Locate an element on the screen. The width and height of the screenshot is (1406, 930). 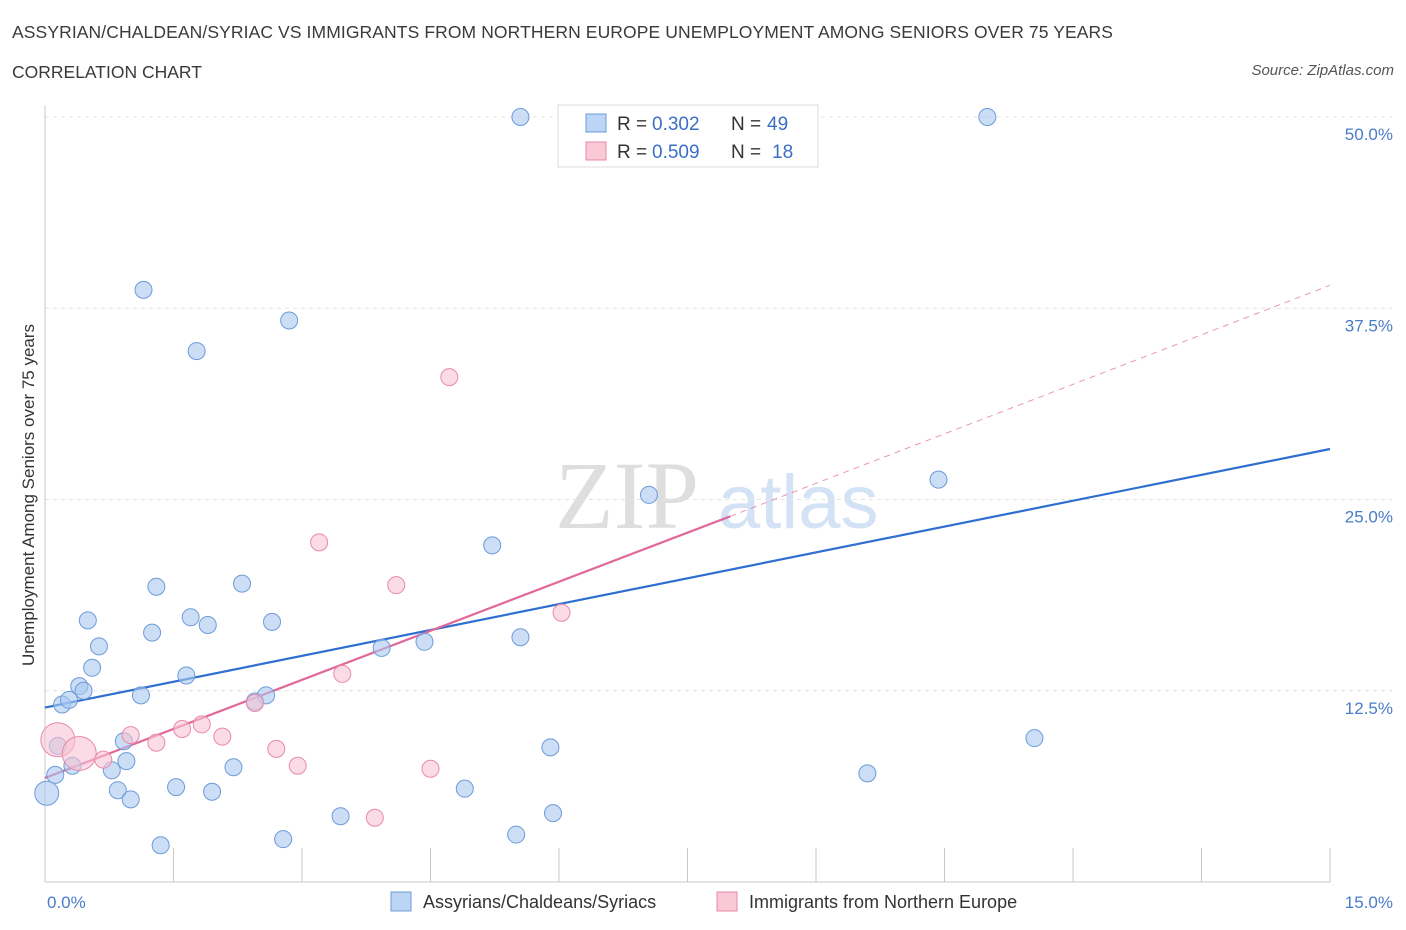
bottom-legend-label-series1: Assyrians/Chaldeans/Syriacs is located at coordinates (539, 902).